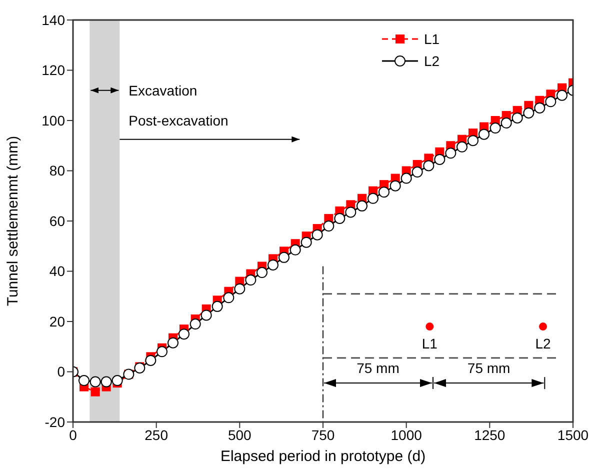 The height and width of the screenshot is (471, 595). I want to click on annotation: L1, so click(430, 344).